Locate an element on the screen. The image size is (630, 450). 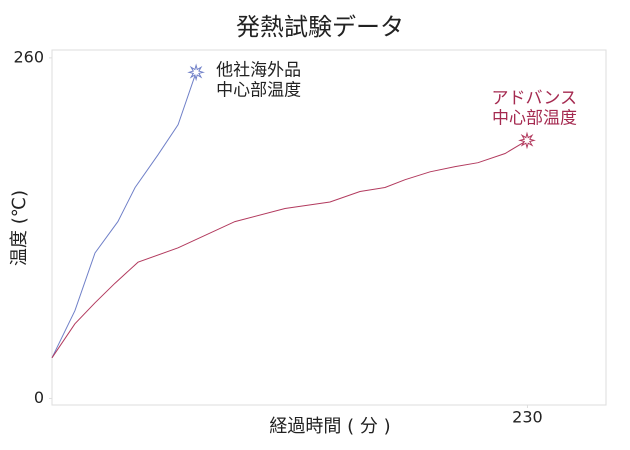
line is located at coordinates (124, 215).